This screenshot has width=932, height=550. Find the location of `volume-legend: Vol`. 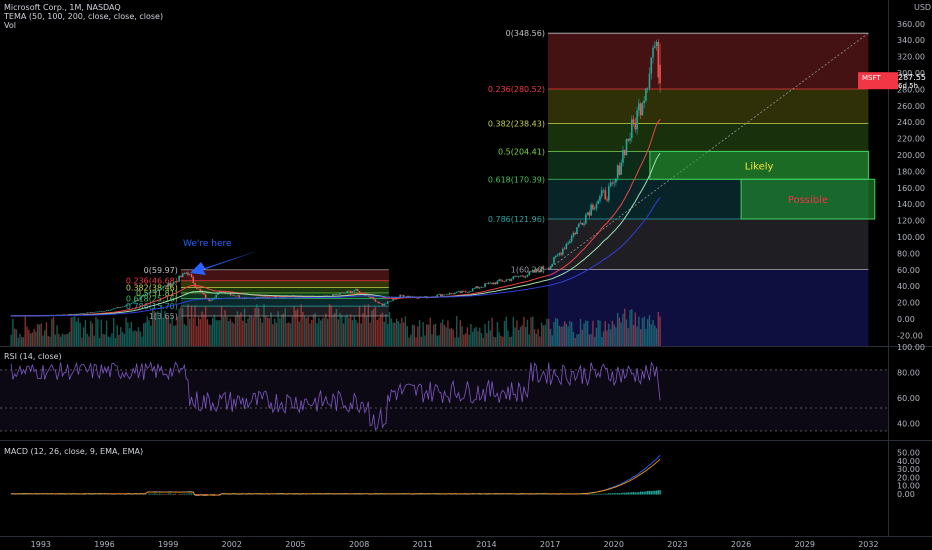

volume-legend: Vol is located at coordinates (10, 25).